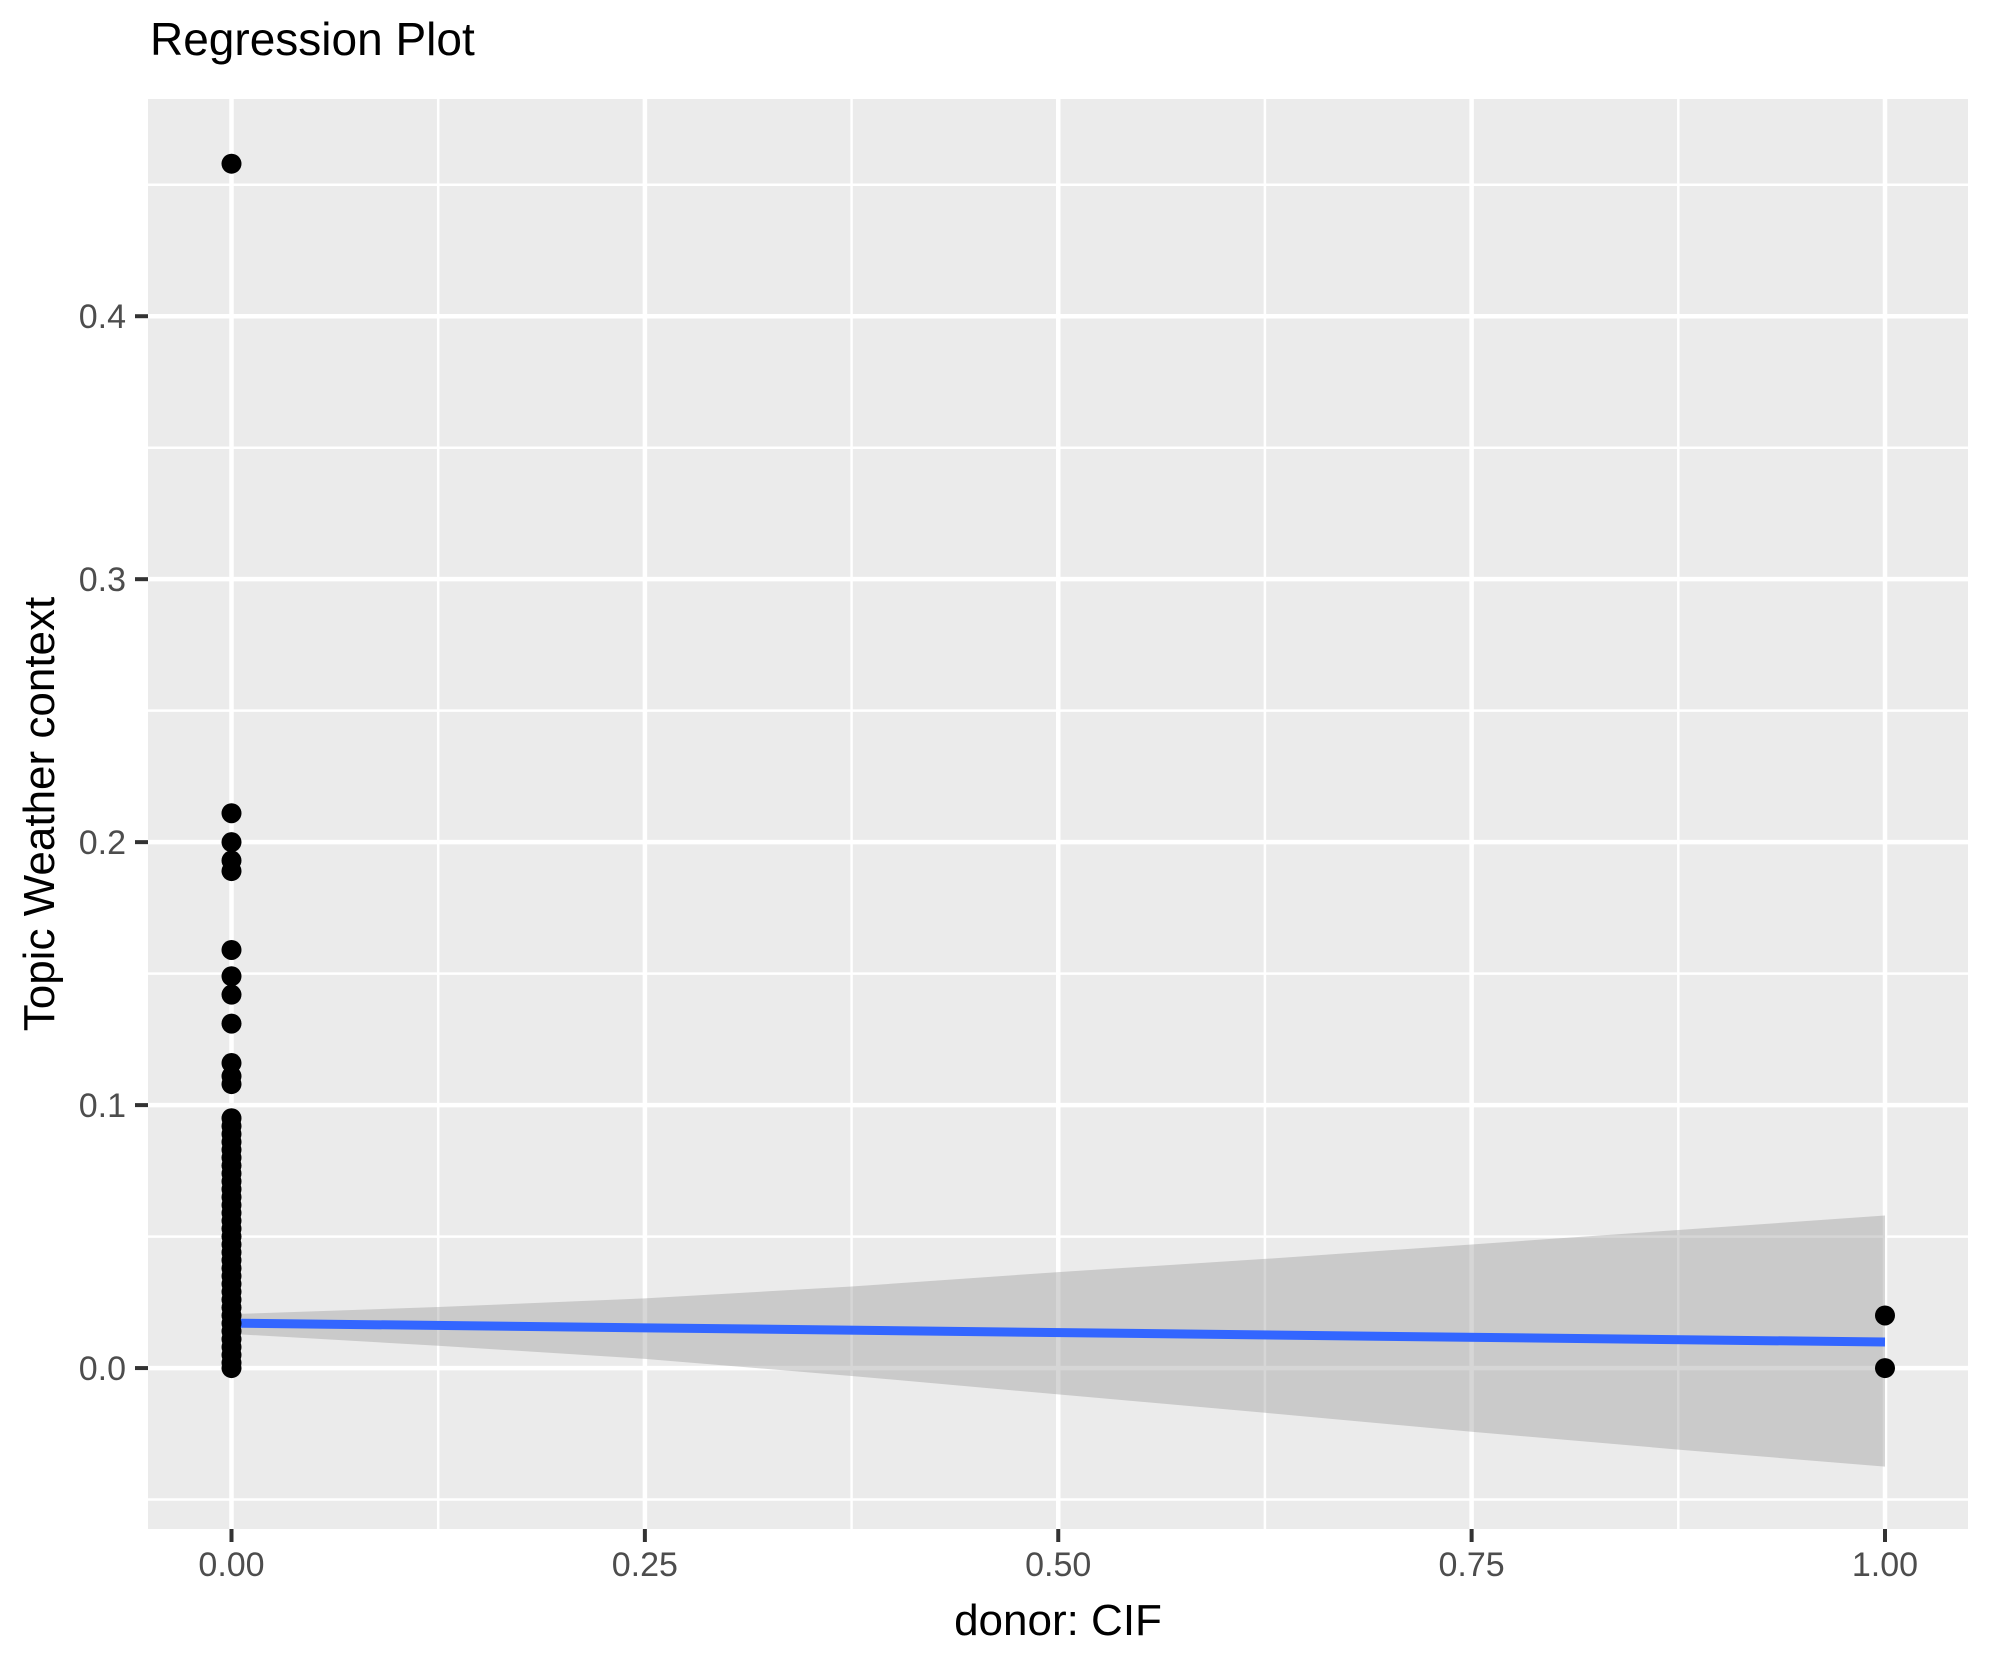  What do you see at coordinates (1058, 1332) in the screenshot?
I see `regression-line` at bounding box center [1058, 1332].